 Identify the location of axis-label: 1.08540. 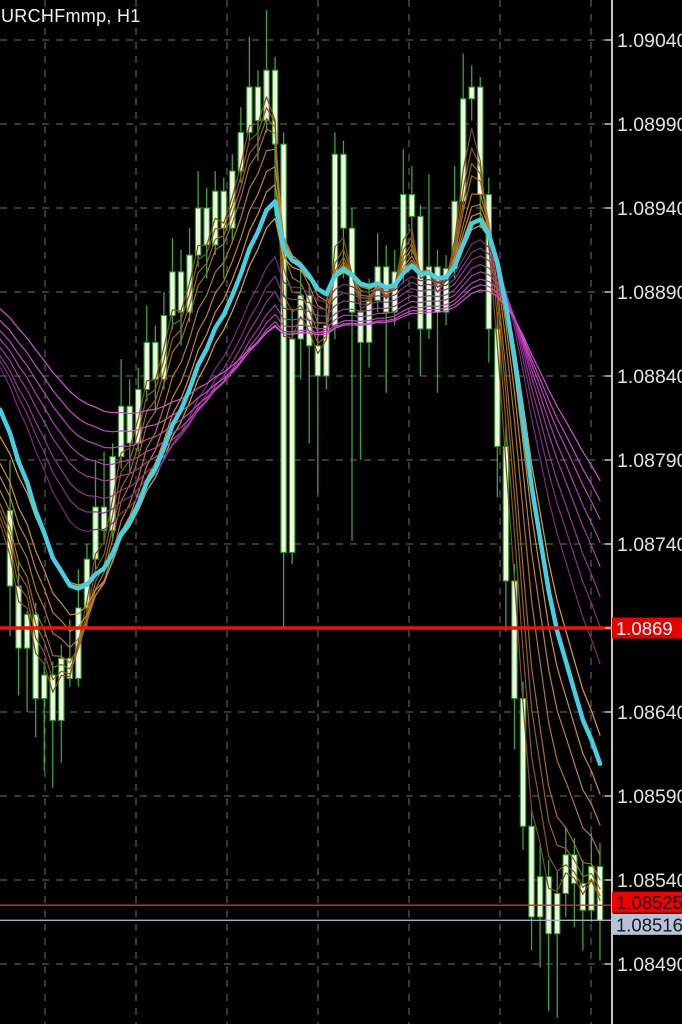
(649, 881).